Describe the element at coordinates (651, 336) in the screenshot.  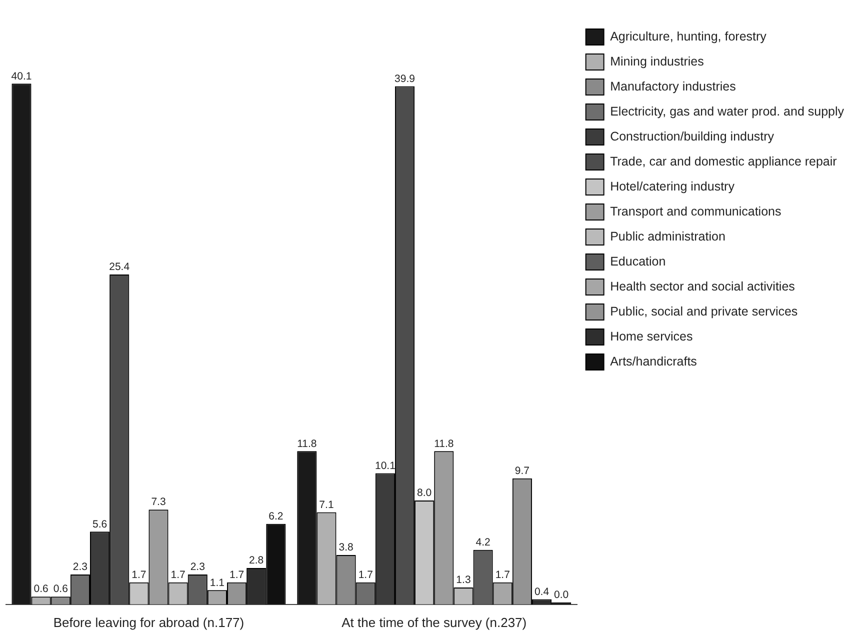
I see `legend-label: Home services` at that location.